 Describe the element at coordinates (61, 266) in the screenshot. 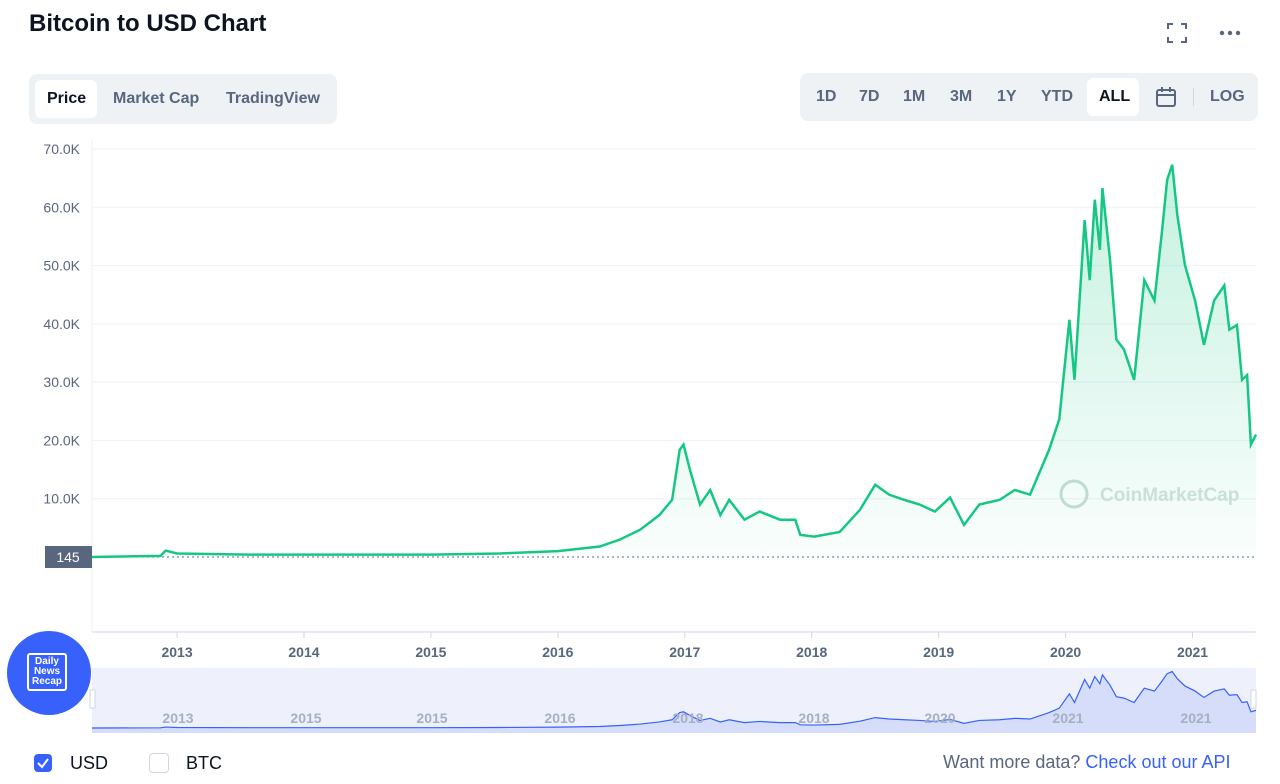

I see `y-tick-label: 50.0K` at that location.